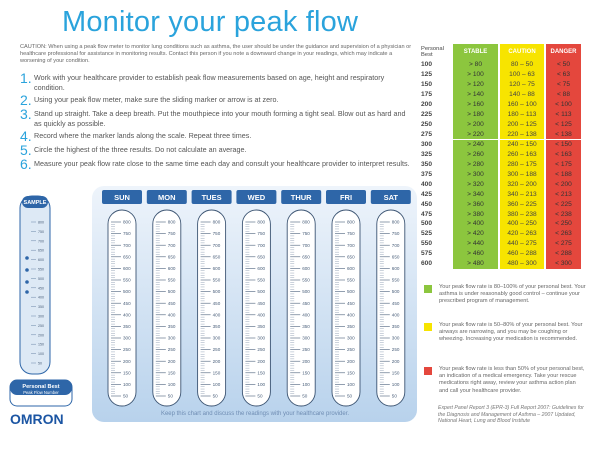 The width and height of the screenshot is (600, 456). I want to click on meter-scale-label: 50, so click(171, 396).